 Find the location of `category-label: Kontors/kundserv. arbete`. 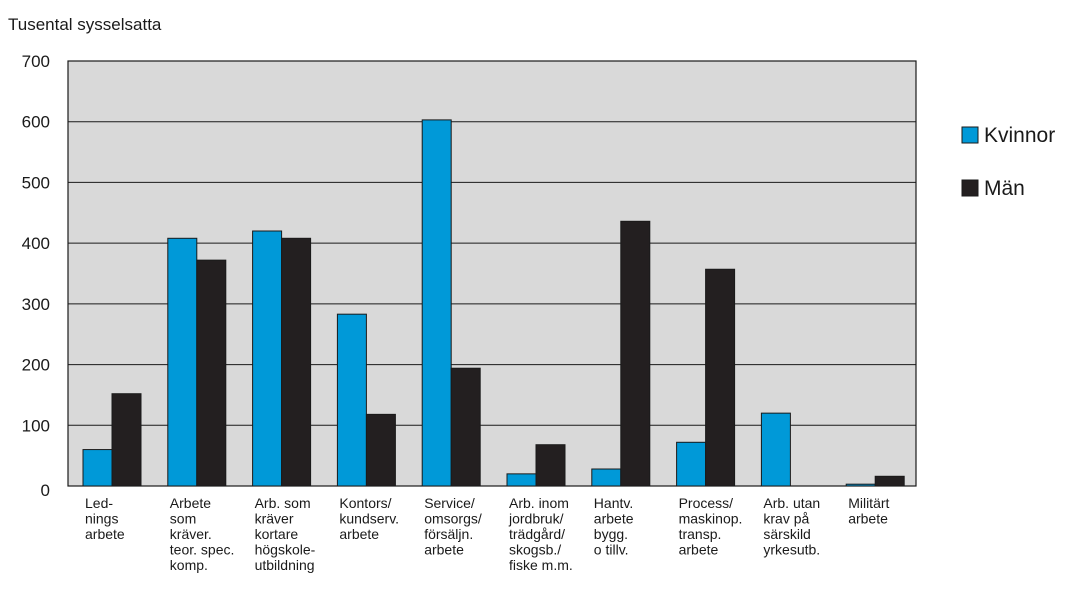

category-label: Kontors/kundserv. arbete is located at coordinates (369, 518).